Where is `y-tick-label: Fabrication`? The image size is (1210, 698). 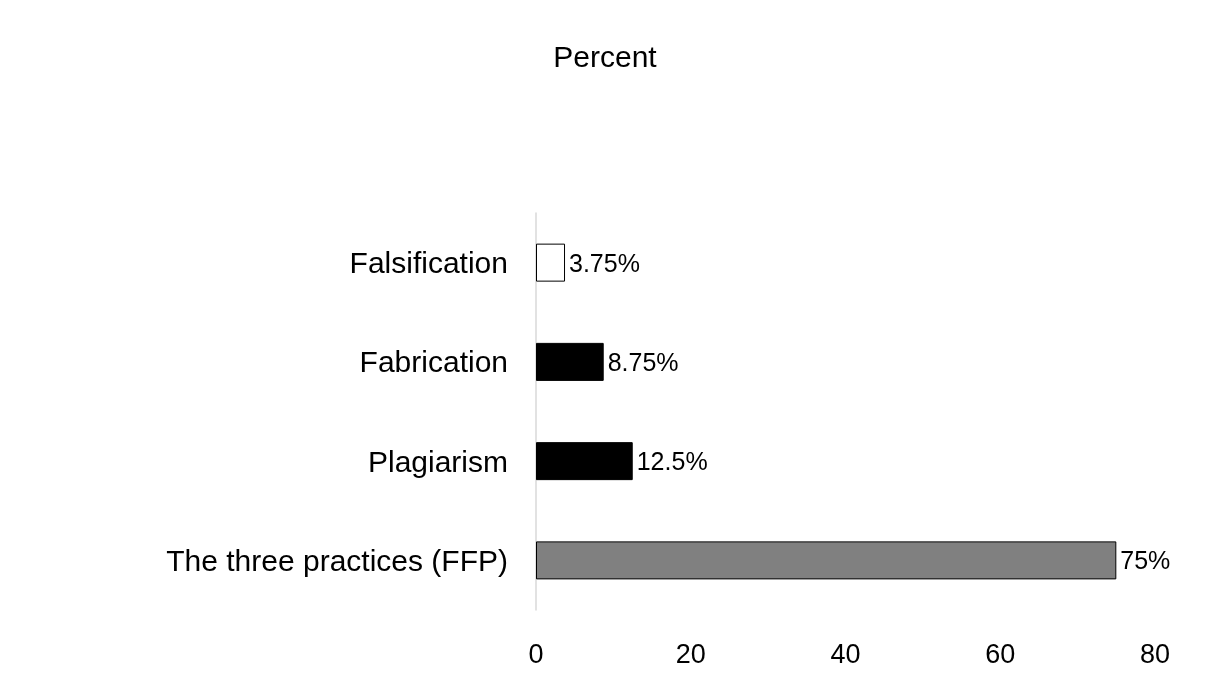 y-tick-label: Fabrication is located at coordinates (433, 362).